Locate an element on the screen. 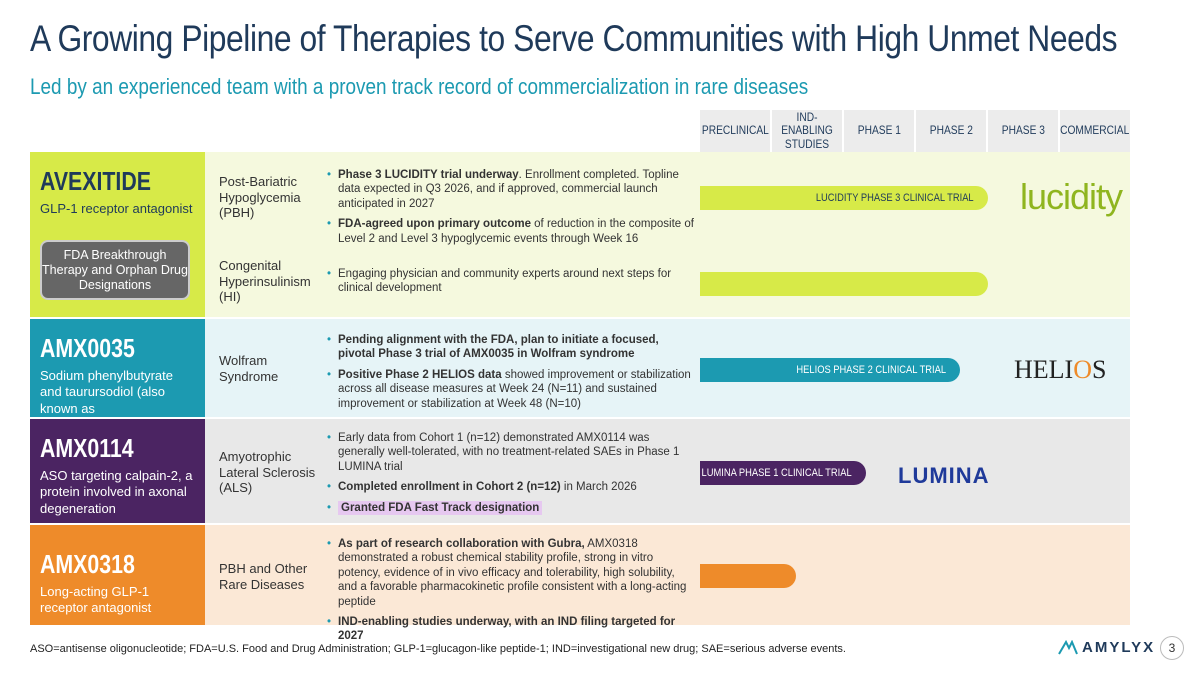 The image size is (1200, 675). amylyx-mark-icon is located at coordinates (1068, 647).